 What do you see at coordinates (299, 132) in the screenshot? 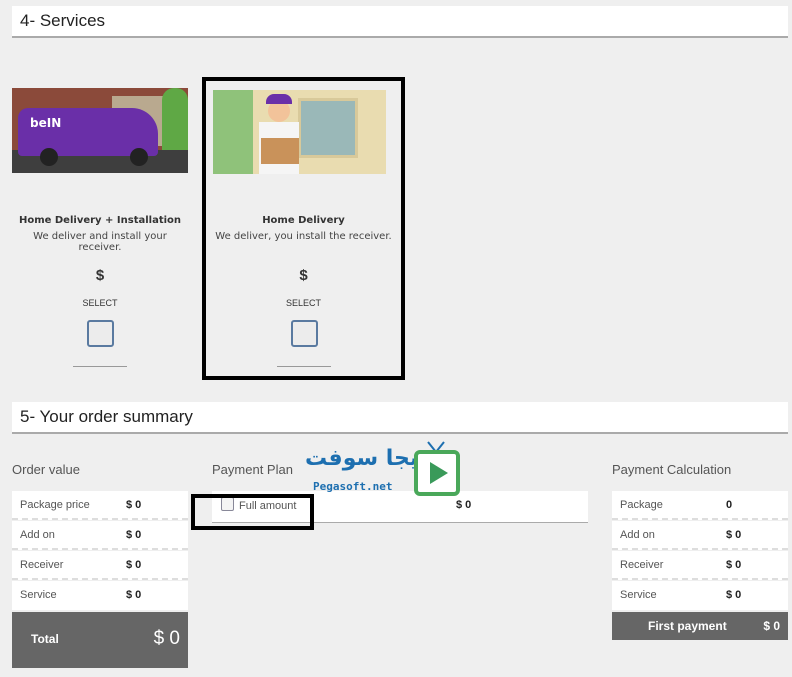
I see `delivery-man-image` at bounding box center [299, 132].